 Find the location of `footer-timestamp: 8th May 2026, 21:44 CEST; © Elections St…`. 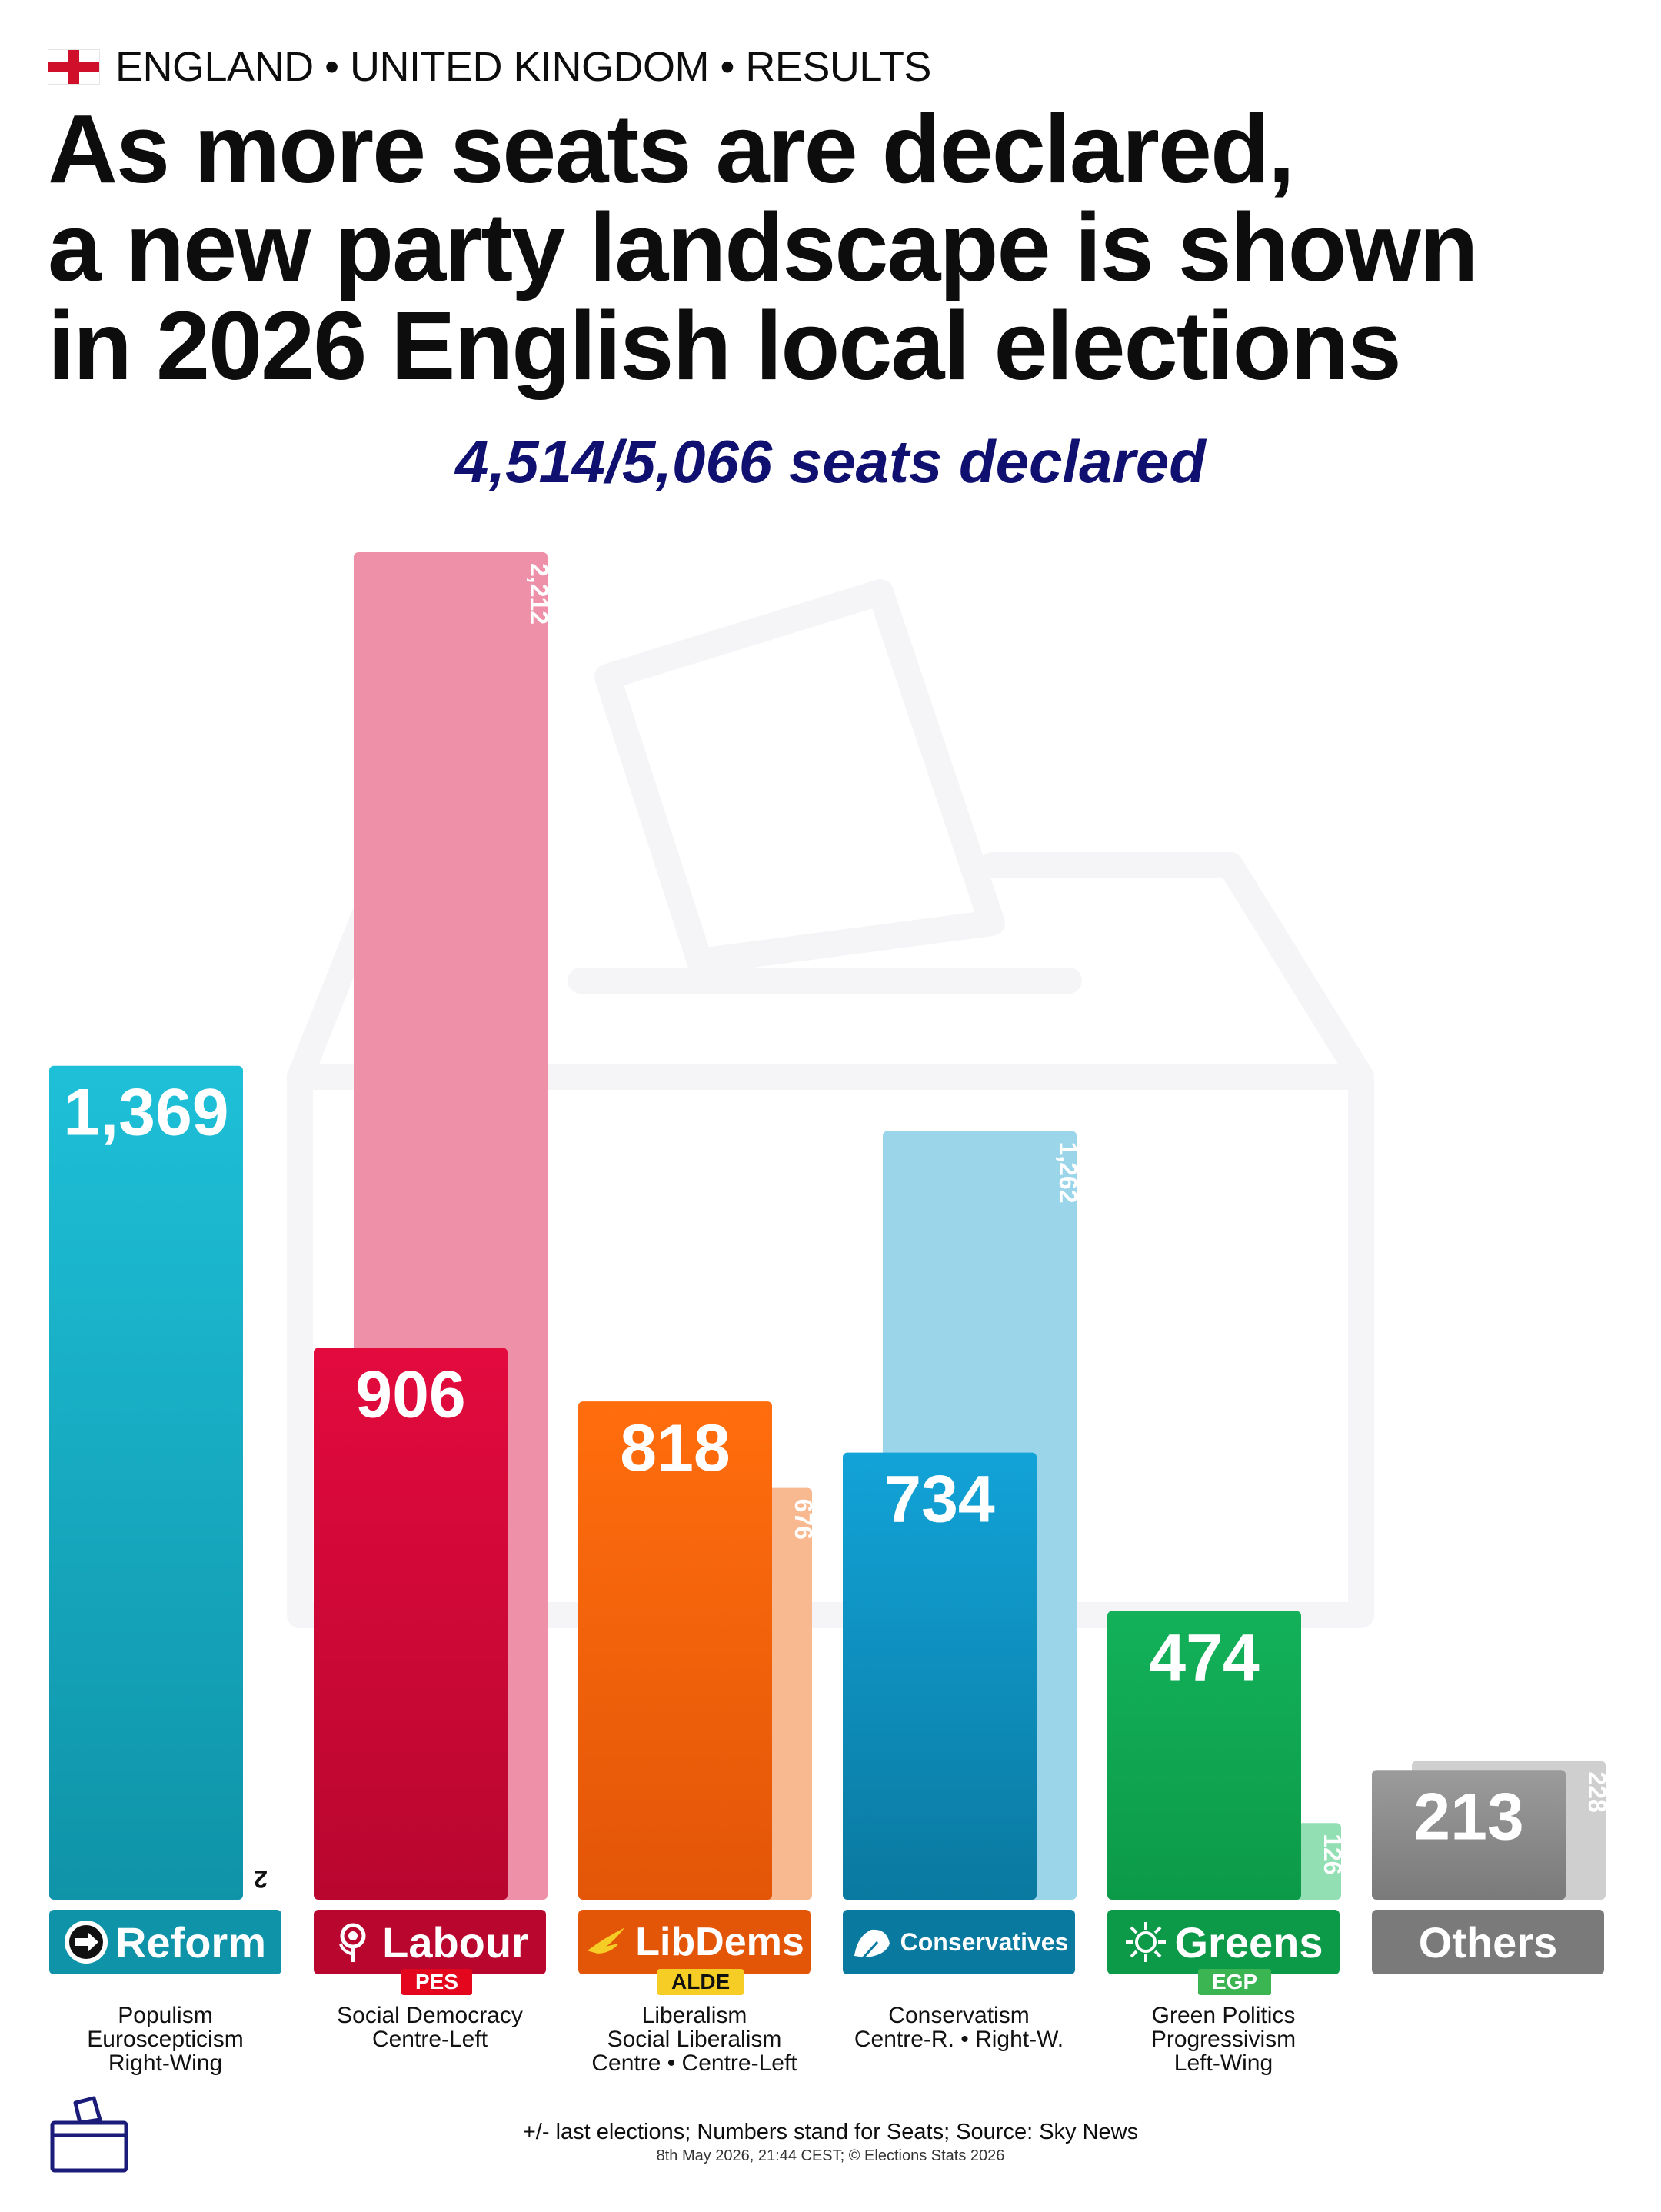

footer-timestamp: 8th May 2026, 21:44 CEST; © Elections St… is located at coordinates (830, 2155).